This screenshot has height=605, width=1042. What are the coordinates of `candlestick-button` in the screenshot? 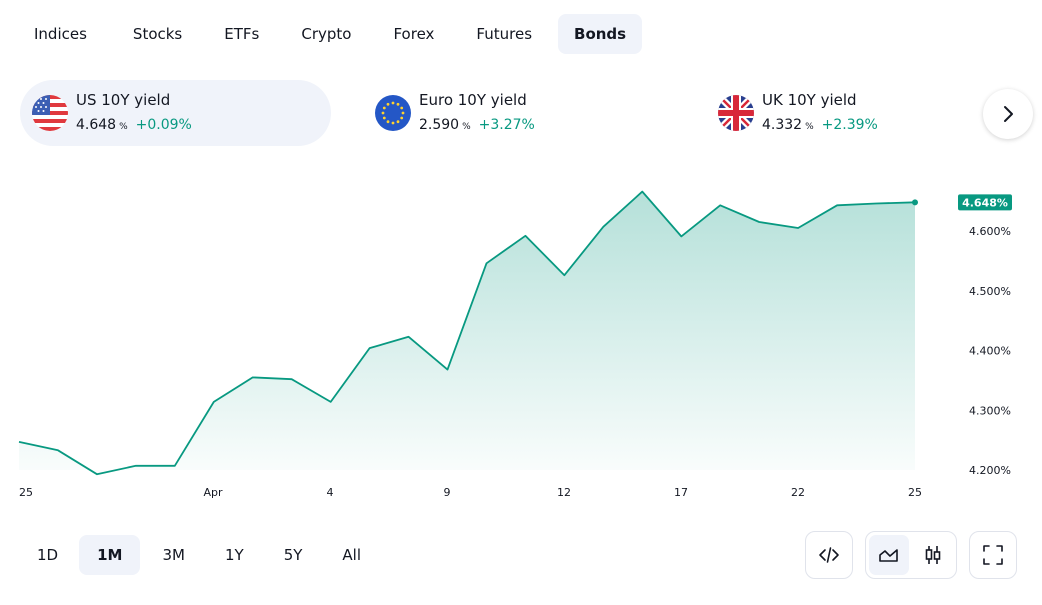 It's located at (933, 555).